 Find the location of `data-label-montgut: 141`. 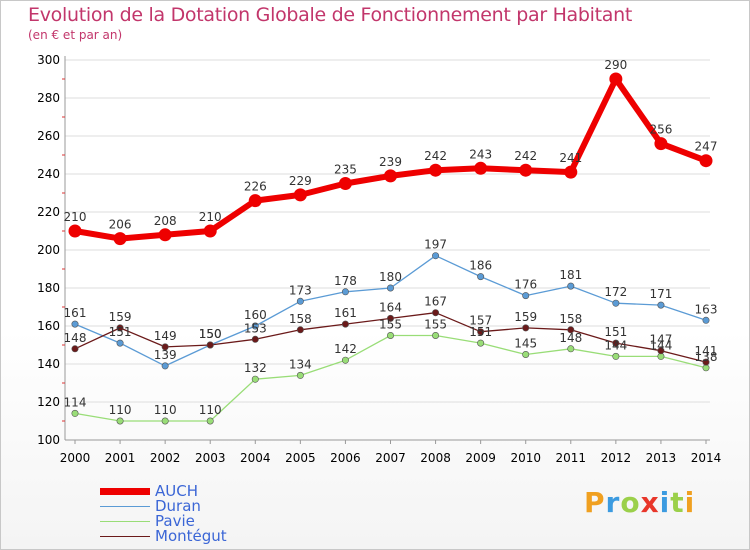

data-label-montgut: 141 is located at coordinates (706, 351).